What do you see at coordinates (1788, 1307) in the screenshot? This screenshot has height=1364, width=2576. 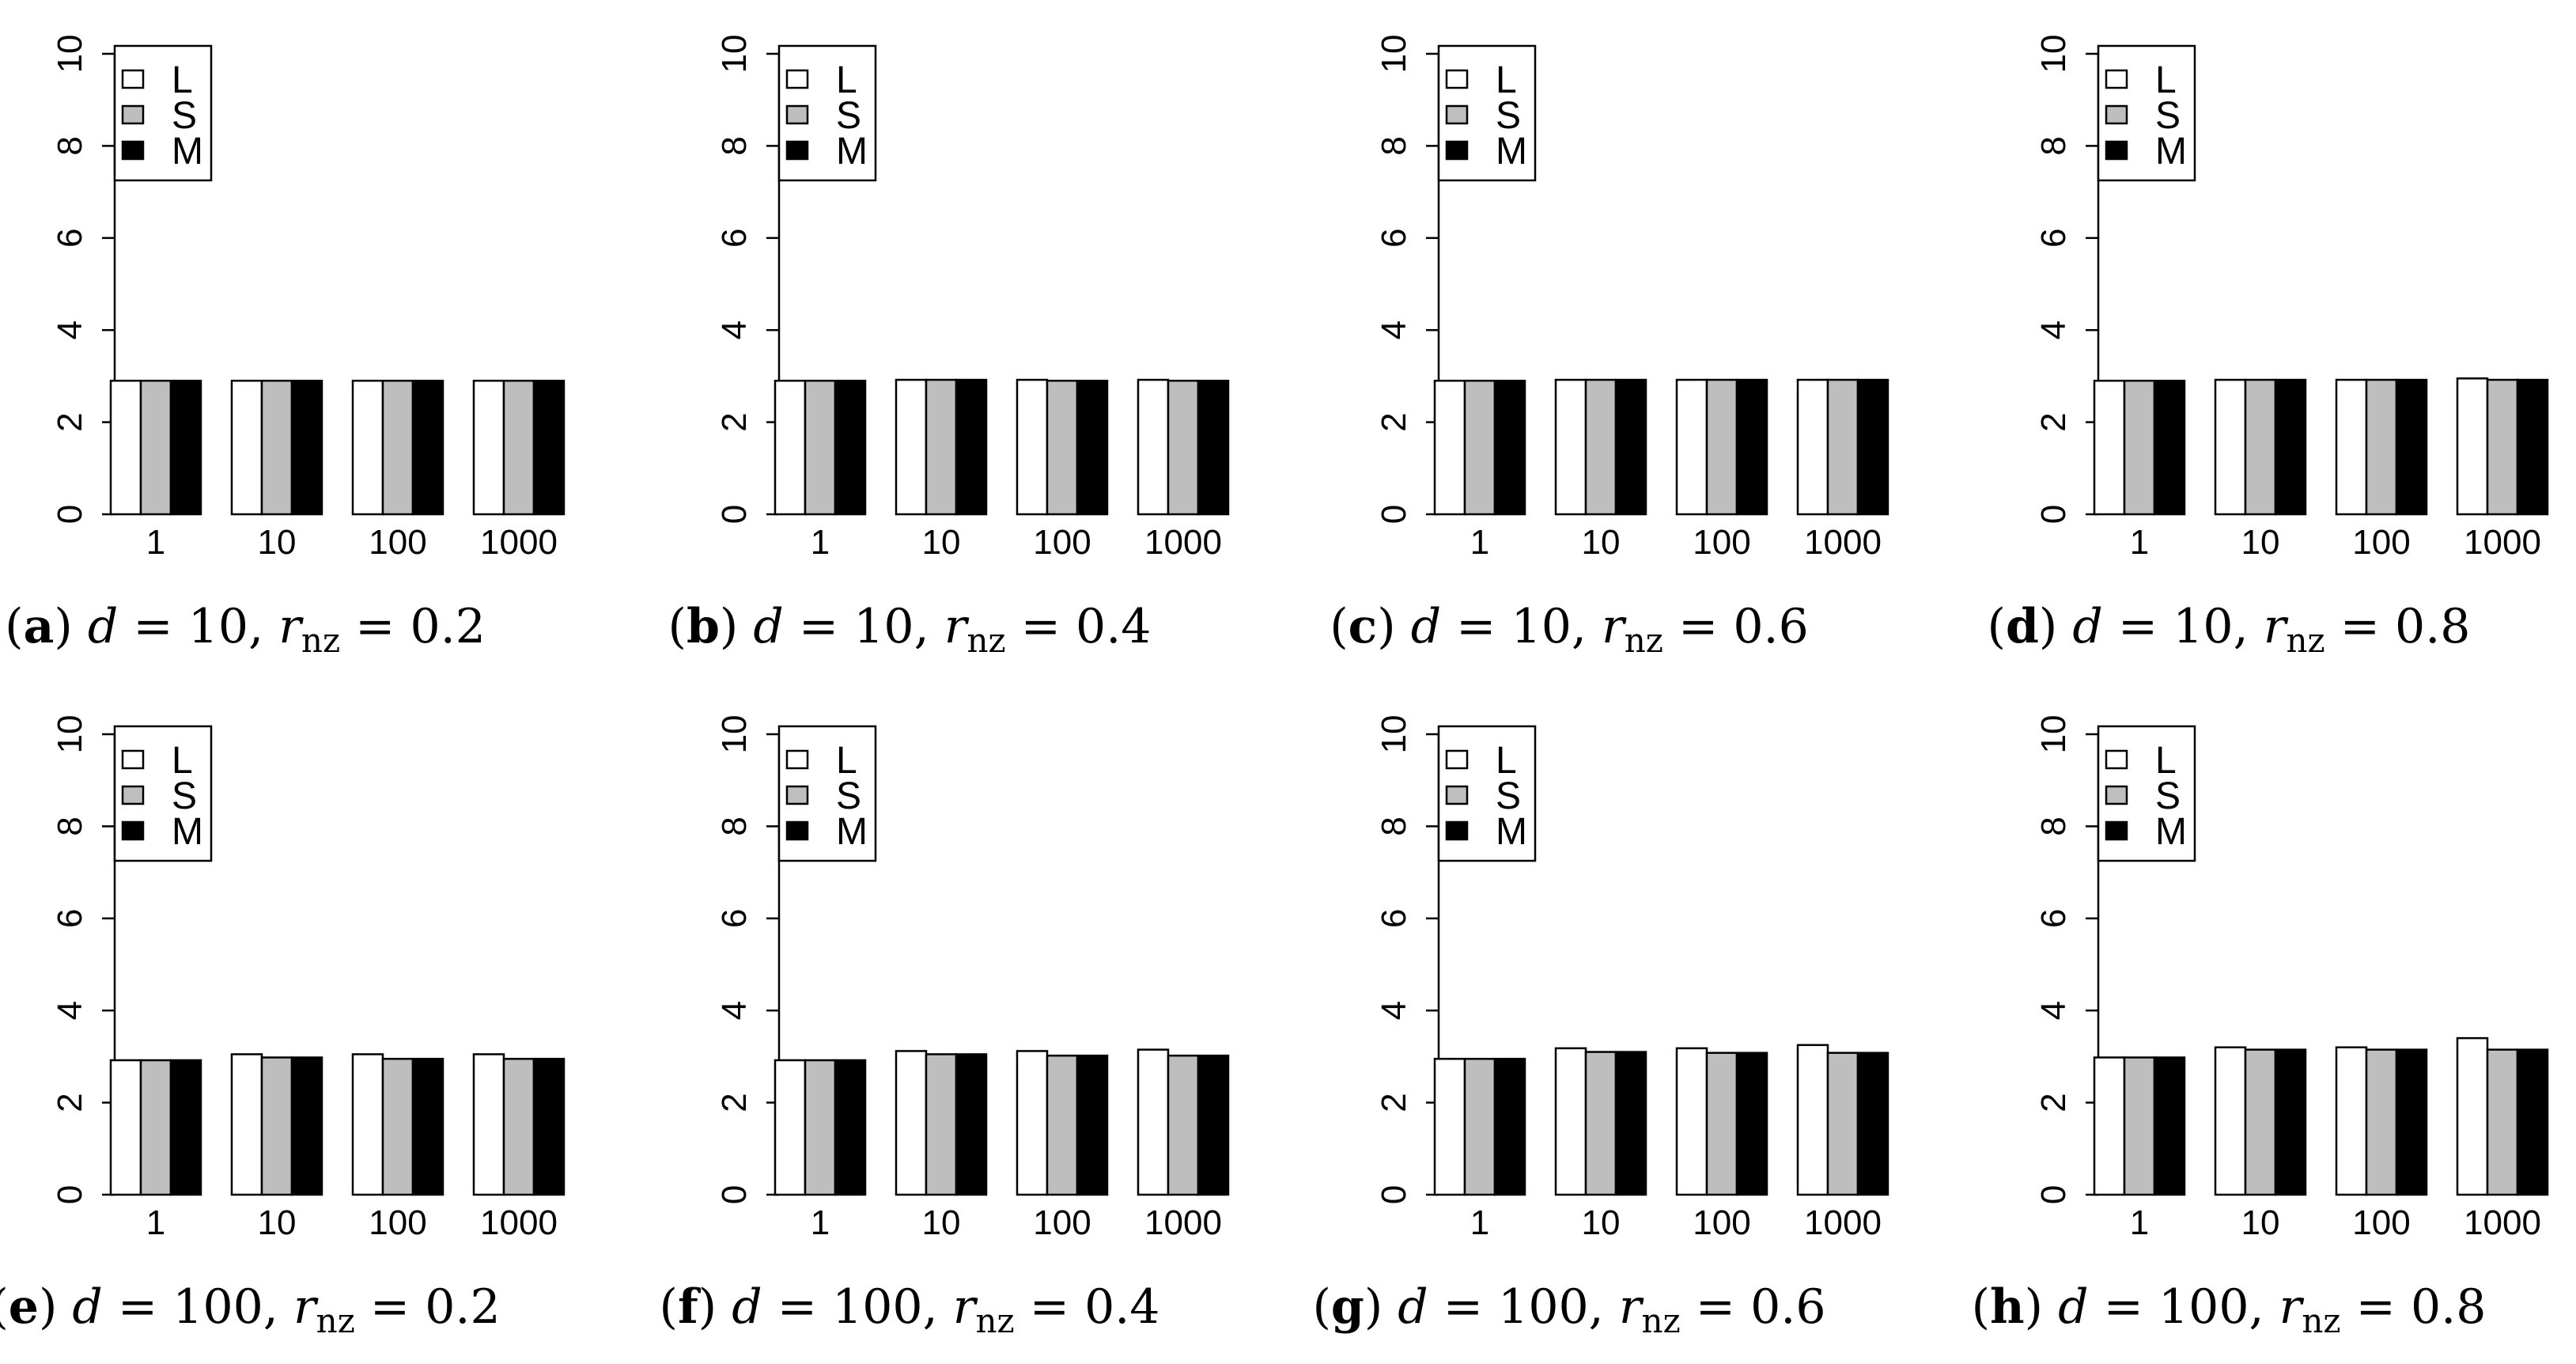 I see `caption-rnz-value: 0.6` at bounding box center [1788, 1307].